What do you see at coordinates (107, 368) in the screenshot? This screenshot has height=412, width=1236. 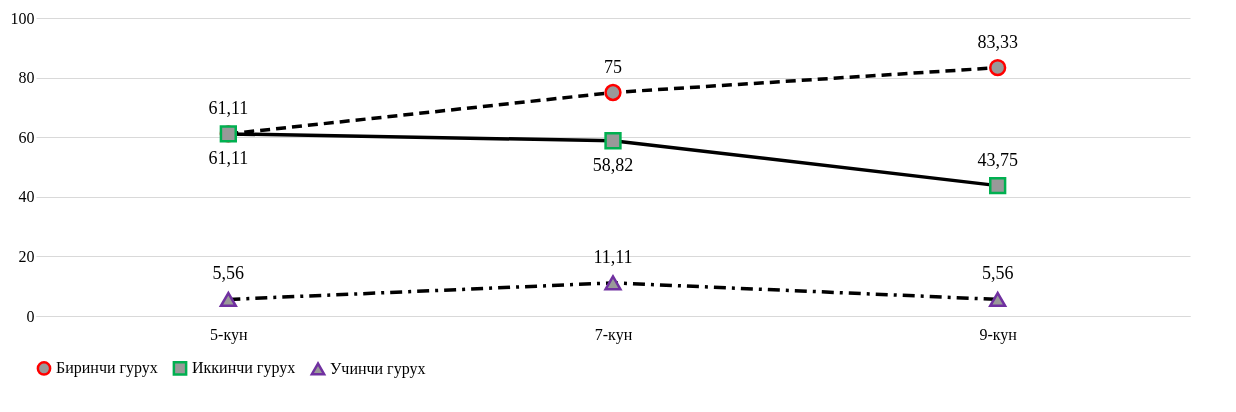 I see `legend-label: Биринчи гурух` at bounding box center [107, 368].